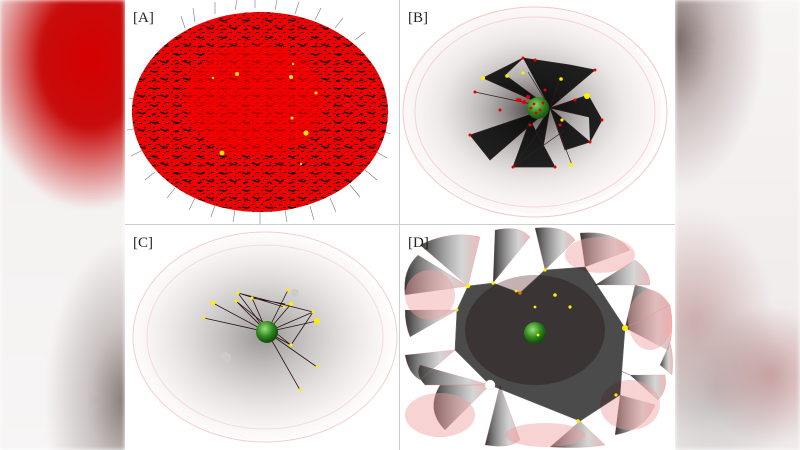 This screenshot has width=800, height=450. What do you see at coordinates (143, 243) in the screenshot?
I see `panel-c-label: [C]` at bounding box center [143, 243].